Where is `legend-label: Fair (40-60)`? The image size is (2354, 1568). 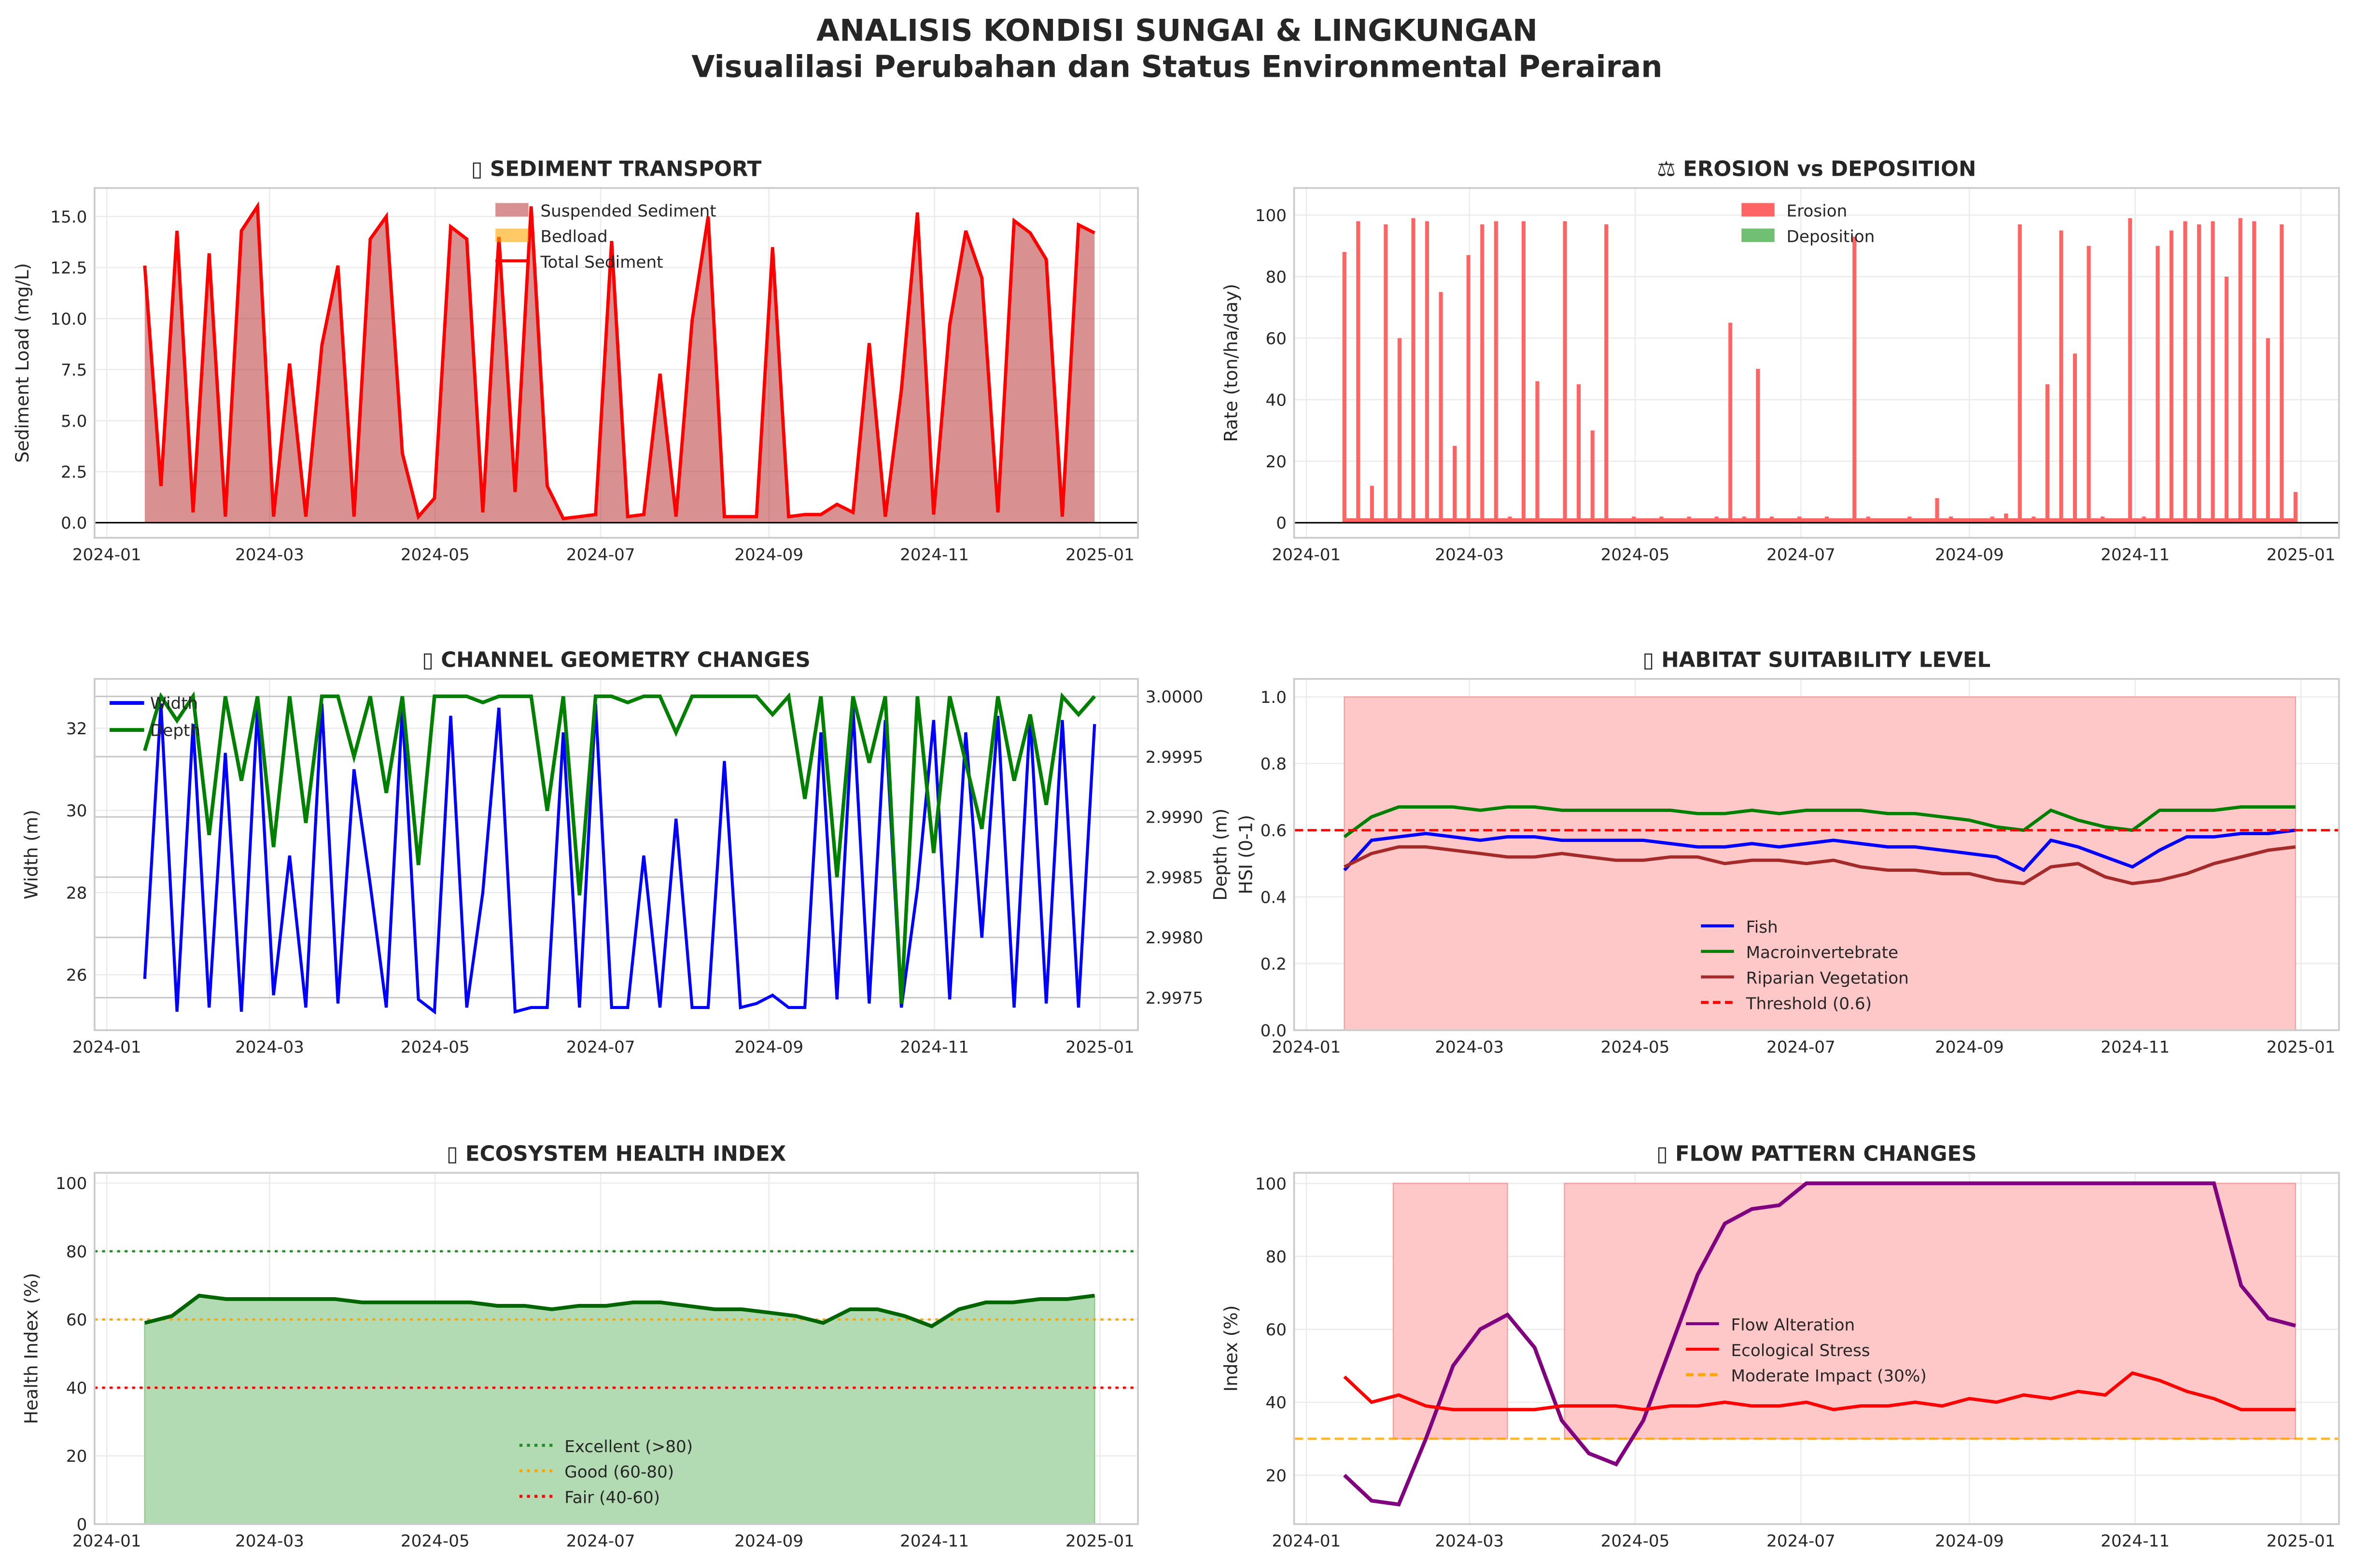
legend-label: Fair (40-60) is located at coordinates (612, 1498).